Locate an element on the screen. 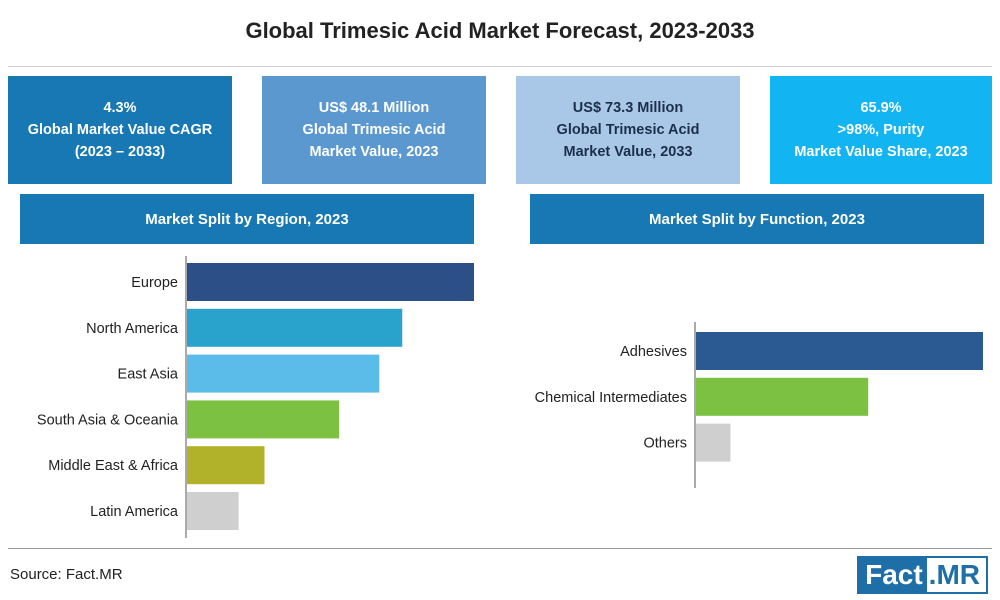  logo-mr: .MR is located at coordinates (957, 575).